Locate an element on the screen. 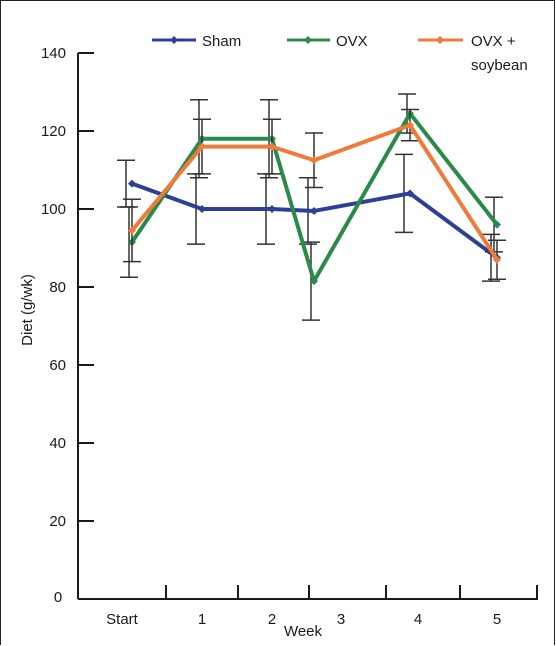 The image size is (556, 646). legend-label-ovx-soybean-2: soybean is located at coordinates (499, 65).